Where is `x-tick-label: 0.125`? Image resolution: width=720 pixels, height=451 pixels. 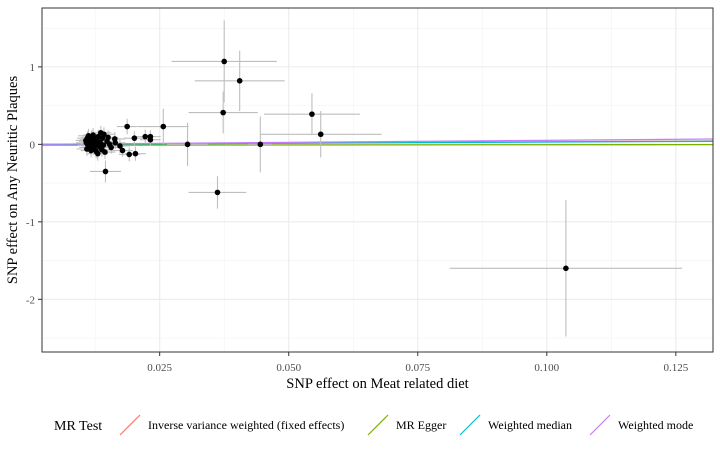
x-tick-label: 0.125 is located at coordinates (675, 368).